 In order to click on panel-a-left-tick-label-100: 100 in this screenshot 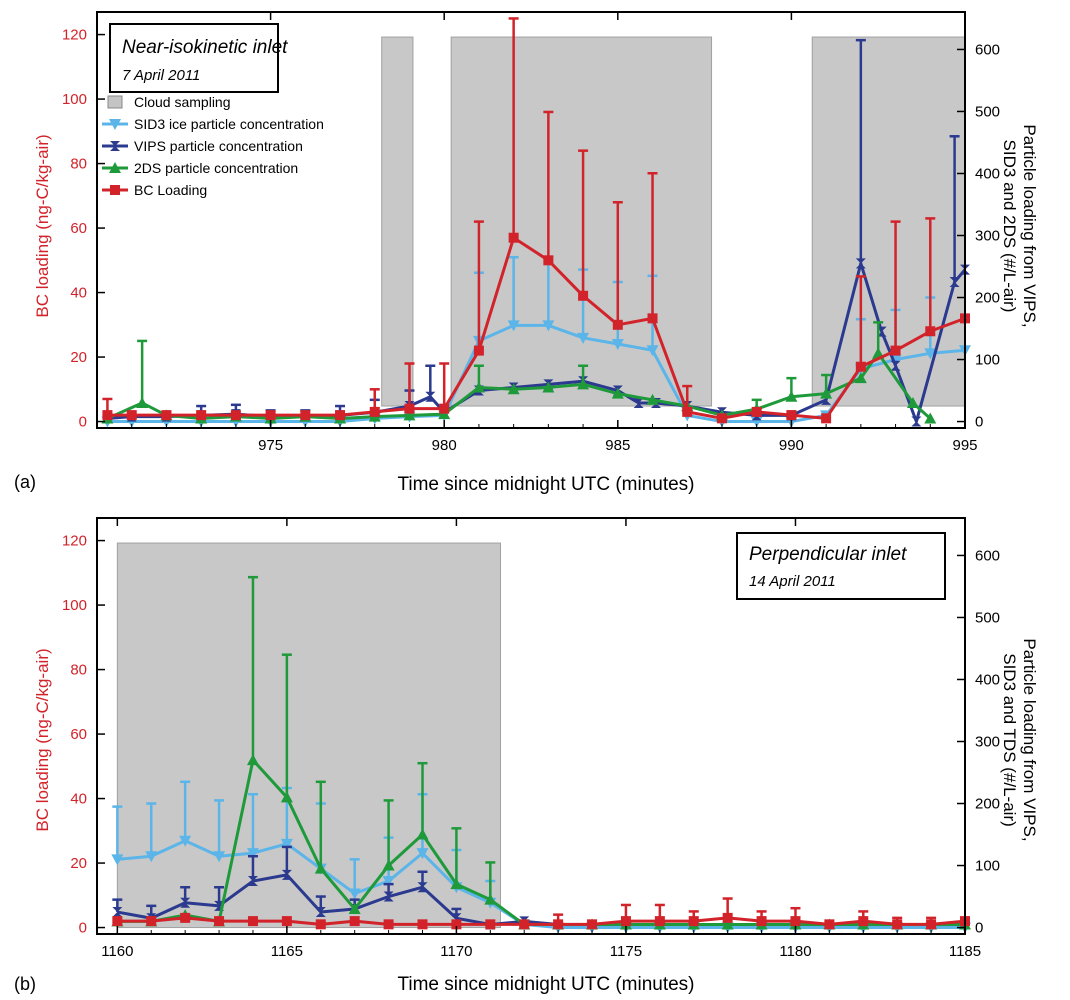, I will do `click(74, 99)`.